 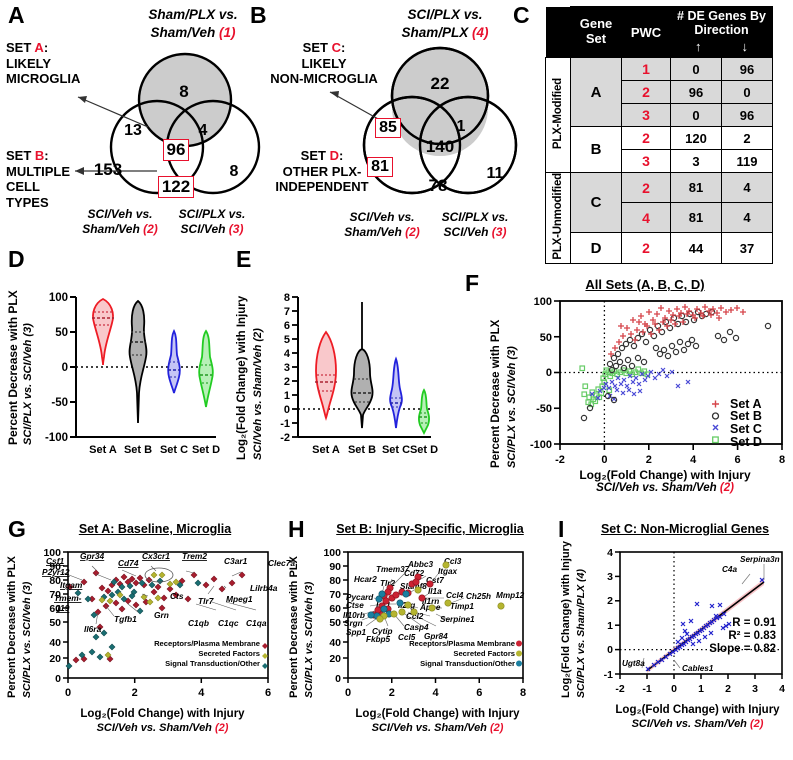 What do you see at coordinates (445, 24) in the screenshot?
I see `panel-b-top-label: SCI/PLX vs. Sham/PLX (4)` at bounding box center [445, 24].